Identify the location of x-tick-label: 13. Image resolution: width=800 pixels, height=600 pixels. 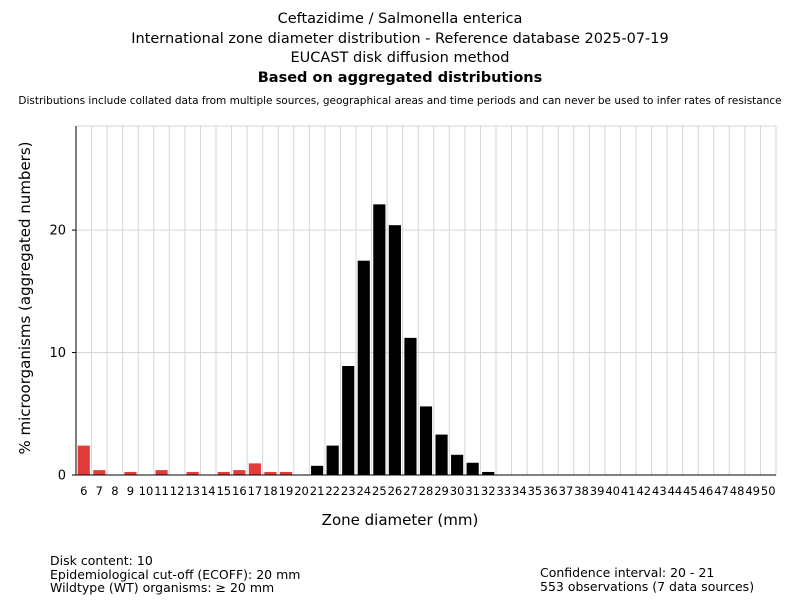
(192, 491).